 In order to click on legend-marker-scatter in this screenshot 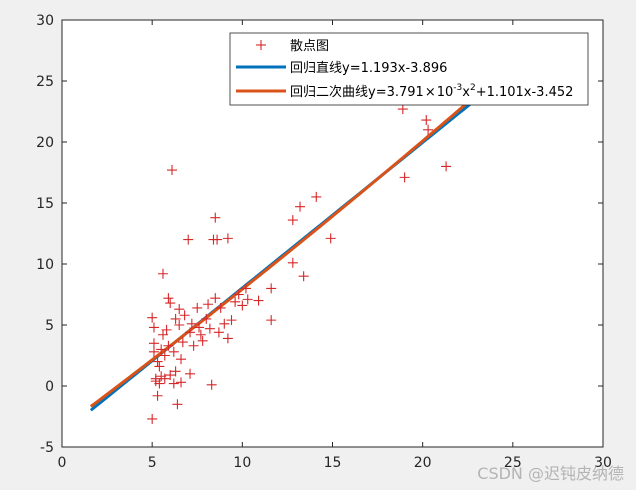, I will do `click(261, 45)`.